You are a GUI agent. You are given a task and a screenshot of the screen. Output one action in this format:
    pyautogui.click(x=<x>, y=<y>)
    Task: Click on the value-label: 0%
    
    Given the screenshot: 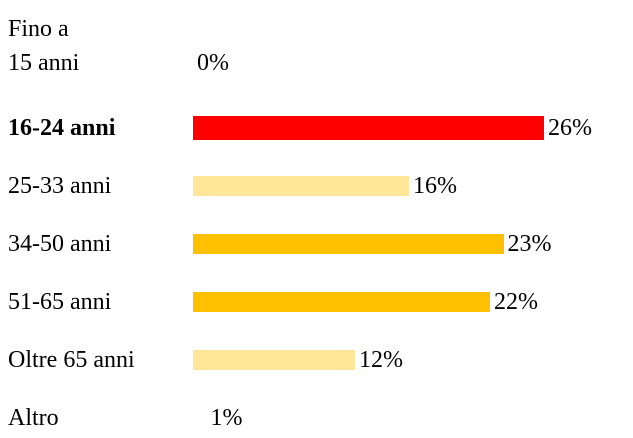 What is the action you would take?
    pyautogui.click(x=213, y=63)
    